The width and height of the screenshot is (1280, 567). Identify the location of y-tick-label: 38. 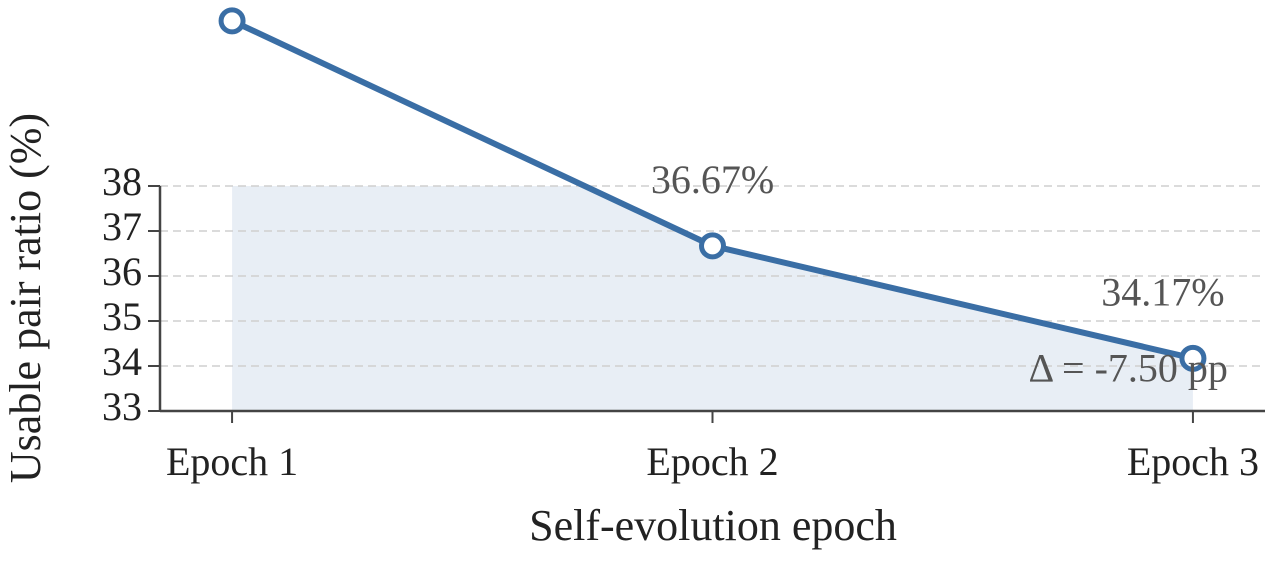
(122, 181).